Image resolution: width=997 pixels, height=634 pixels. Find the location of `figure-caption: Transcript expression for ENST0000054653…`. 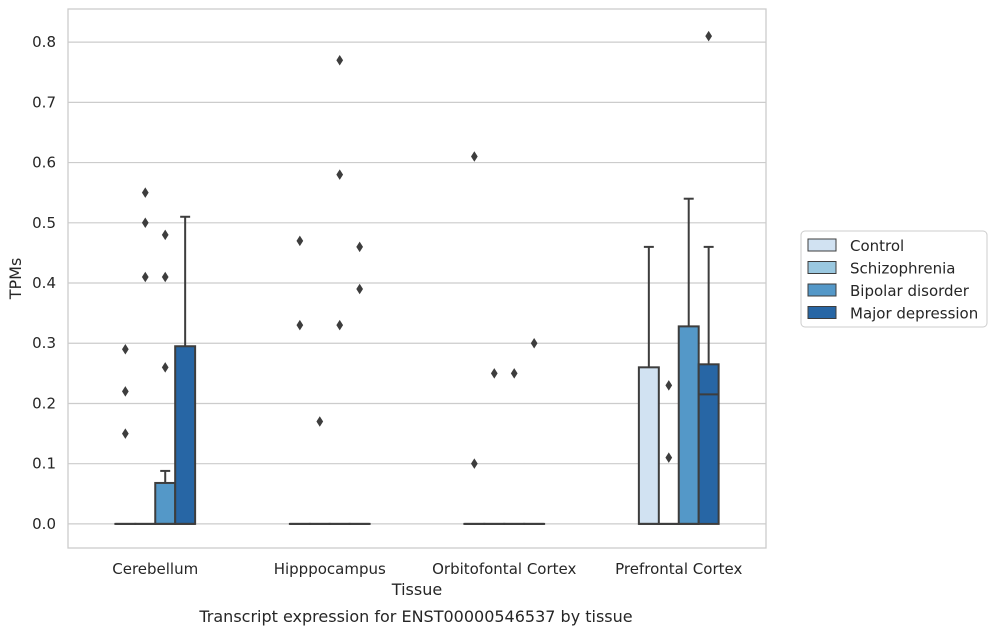

figure-caption: Transcript expression for ENST0000054653… is located at coordinates (415, 616).